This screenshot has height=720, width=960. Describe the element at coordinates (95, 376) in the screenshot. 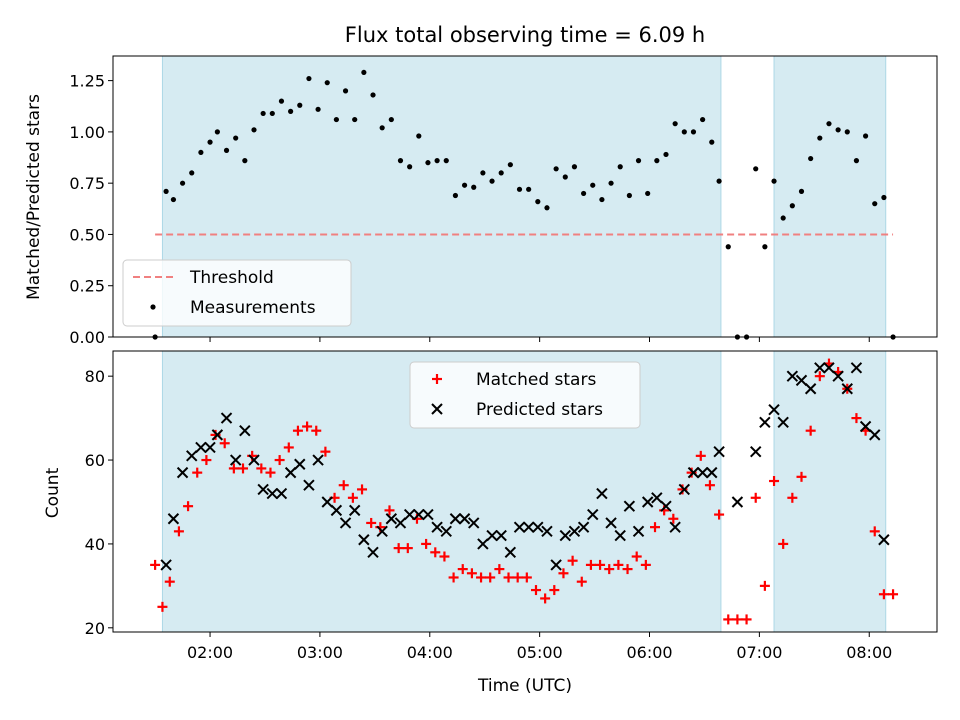

I see `bottom-ytick-label-3: 80` at that location.